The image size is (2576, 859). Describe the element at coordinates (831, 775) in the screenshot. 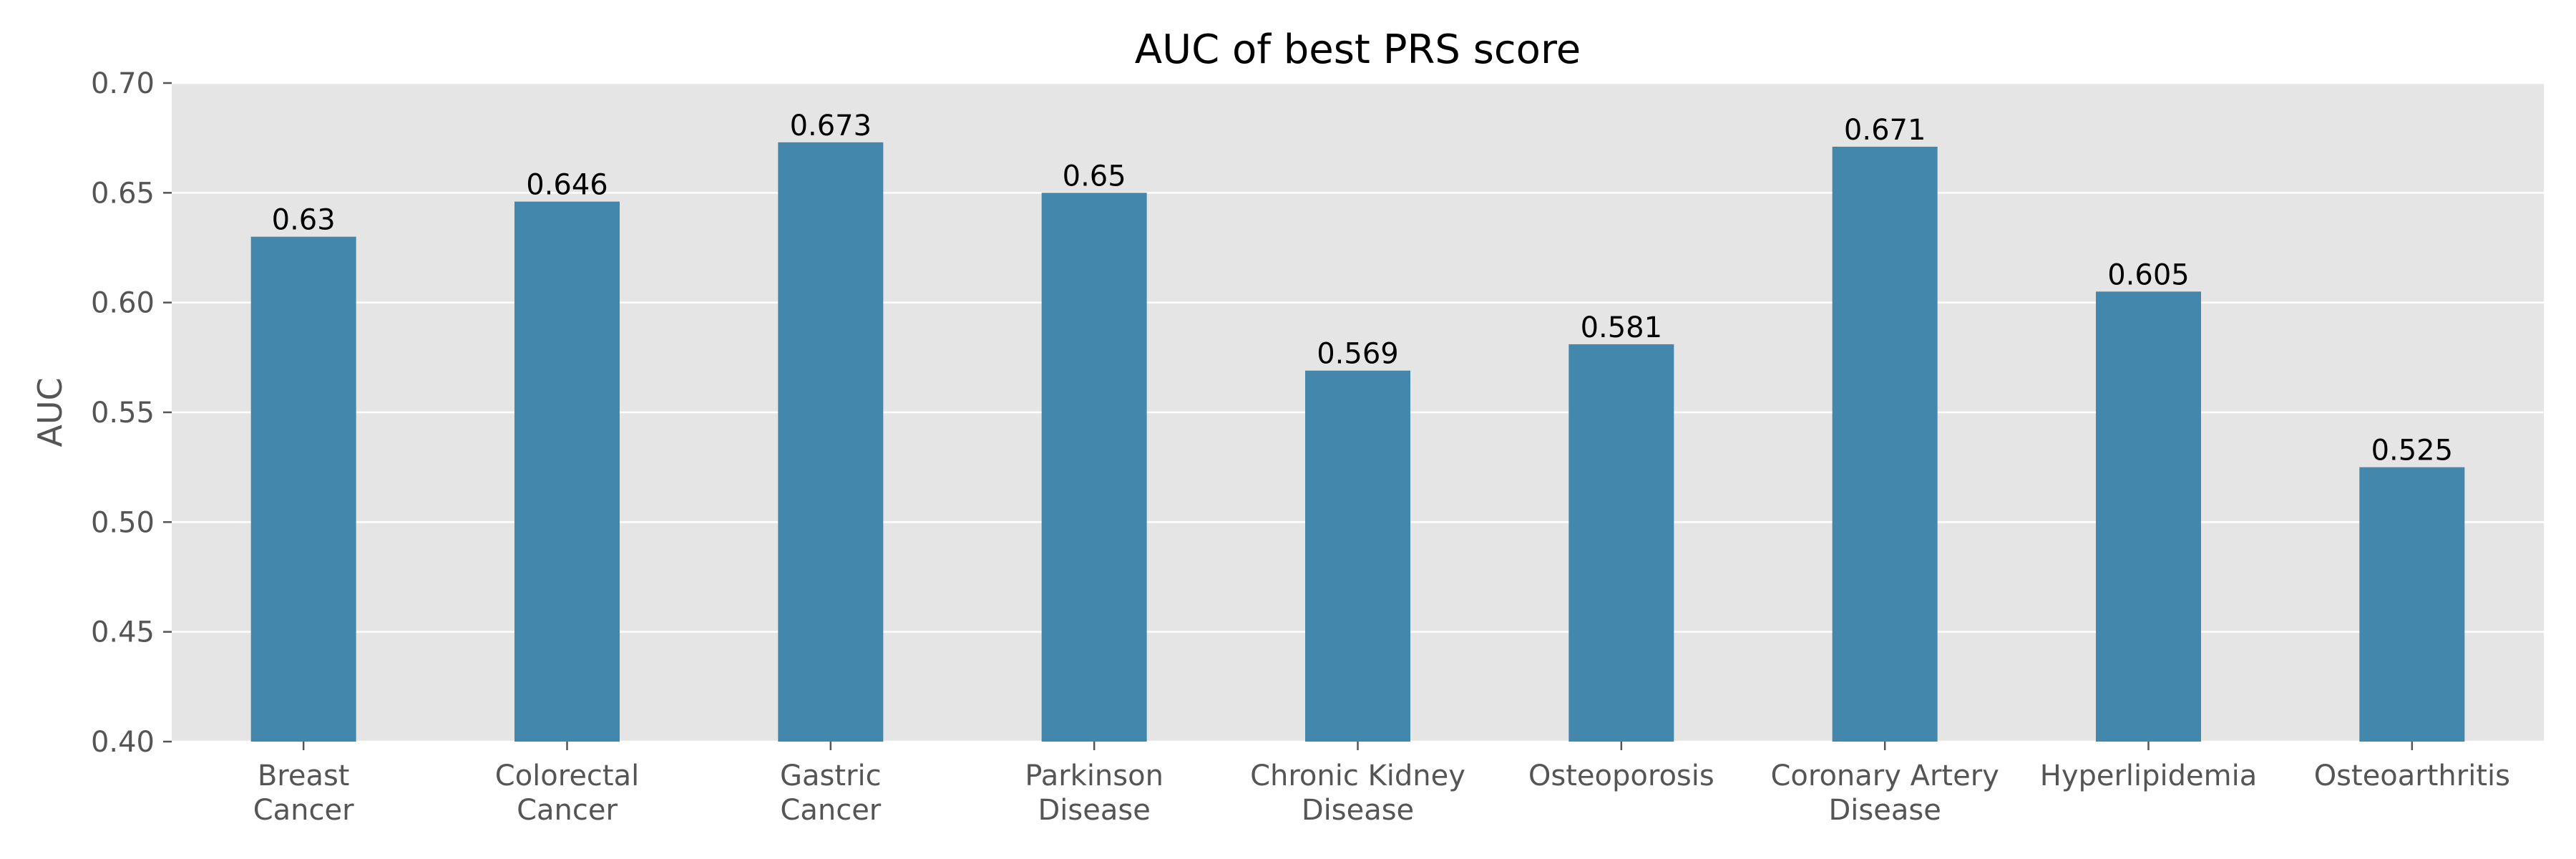

I see `x-tick-label: Gastric` at that location.